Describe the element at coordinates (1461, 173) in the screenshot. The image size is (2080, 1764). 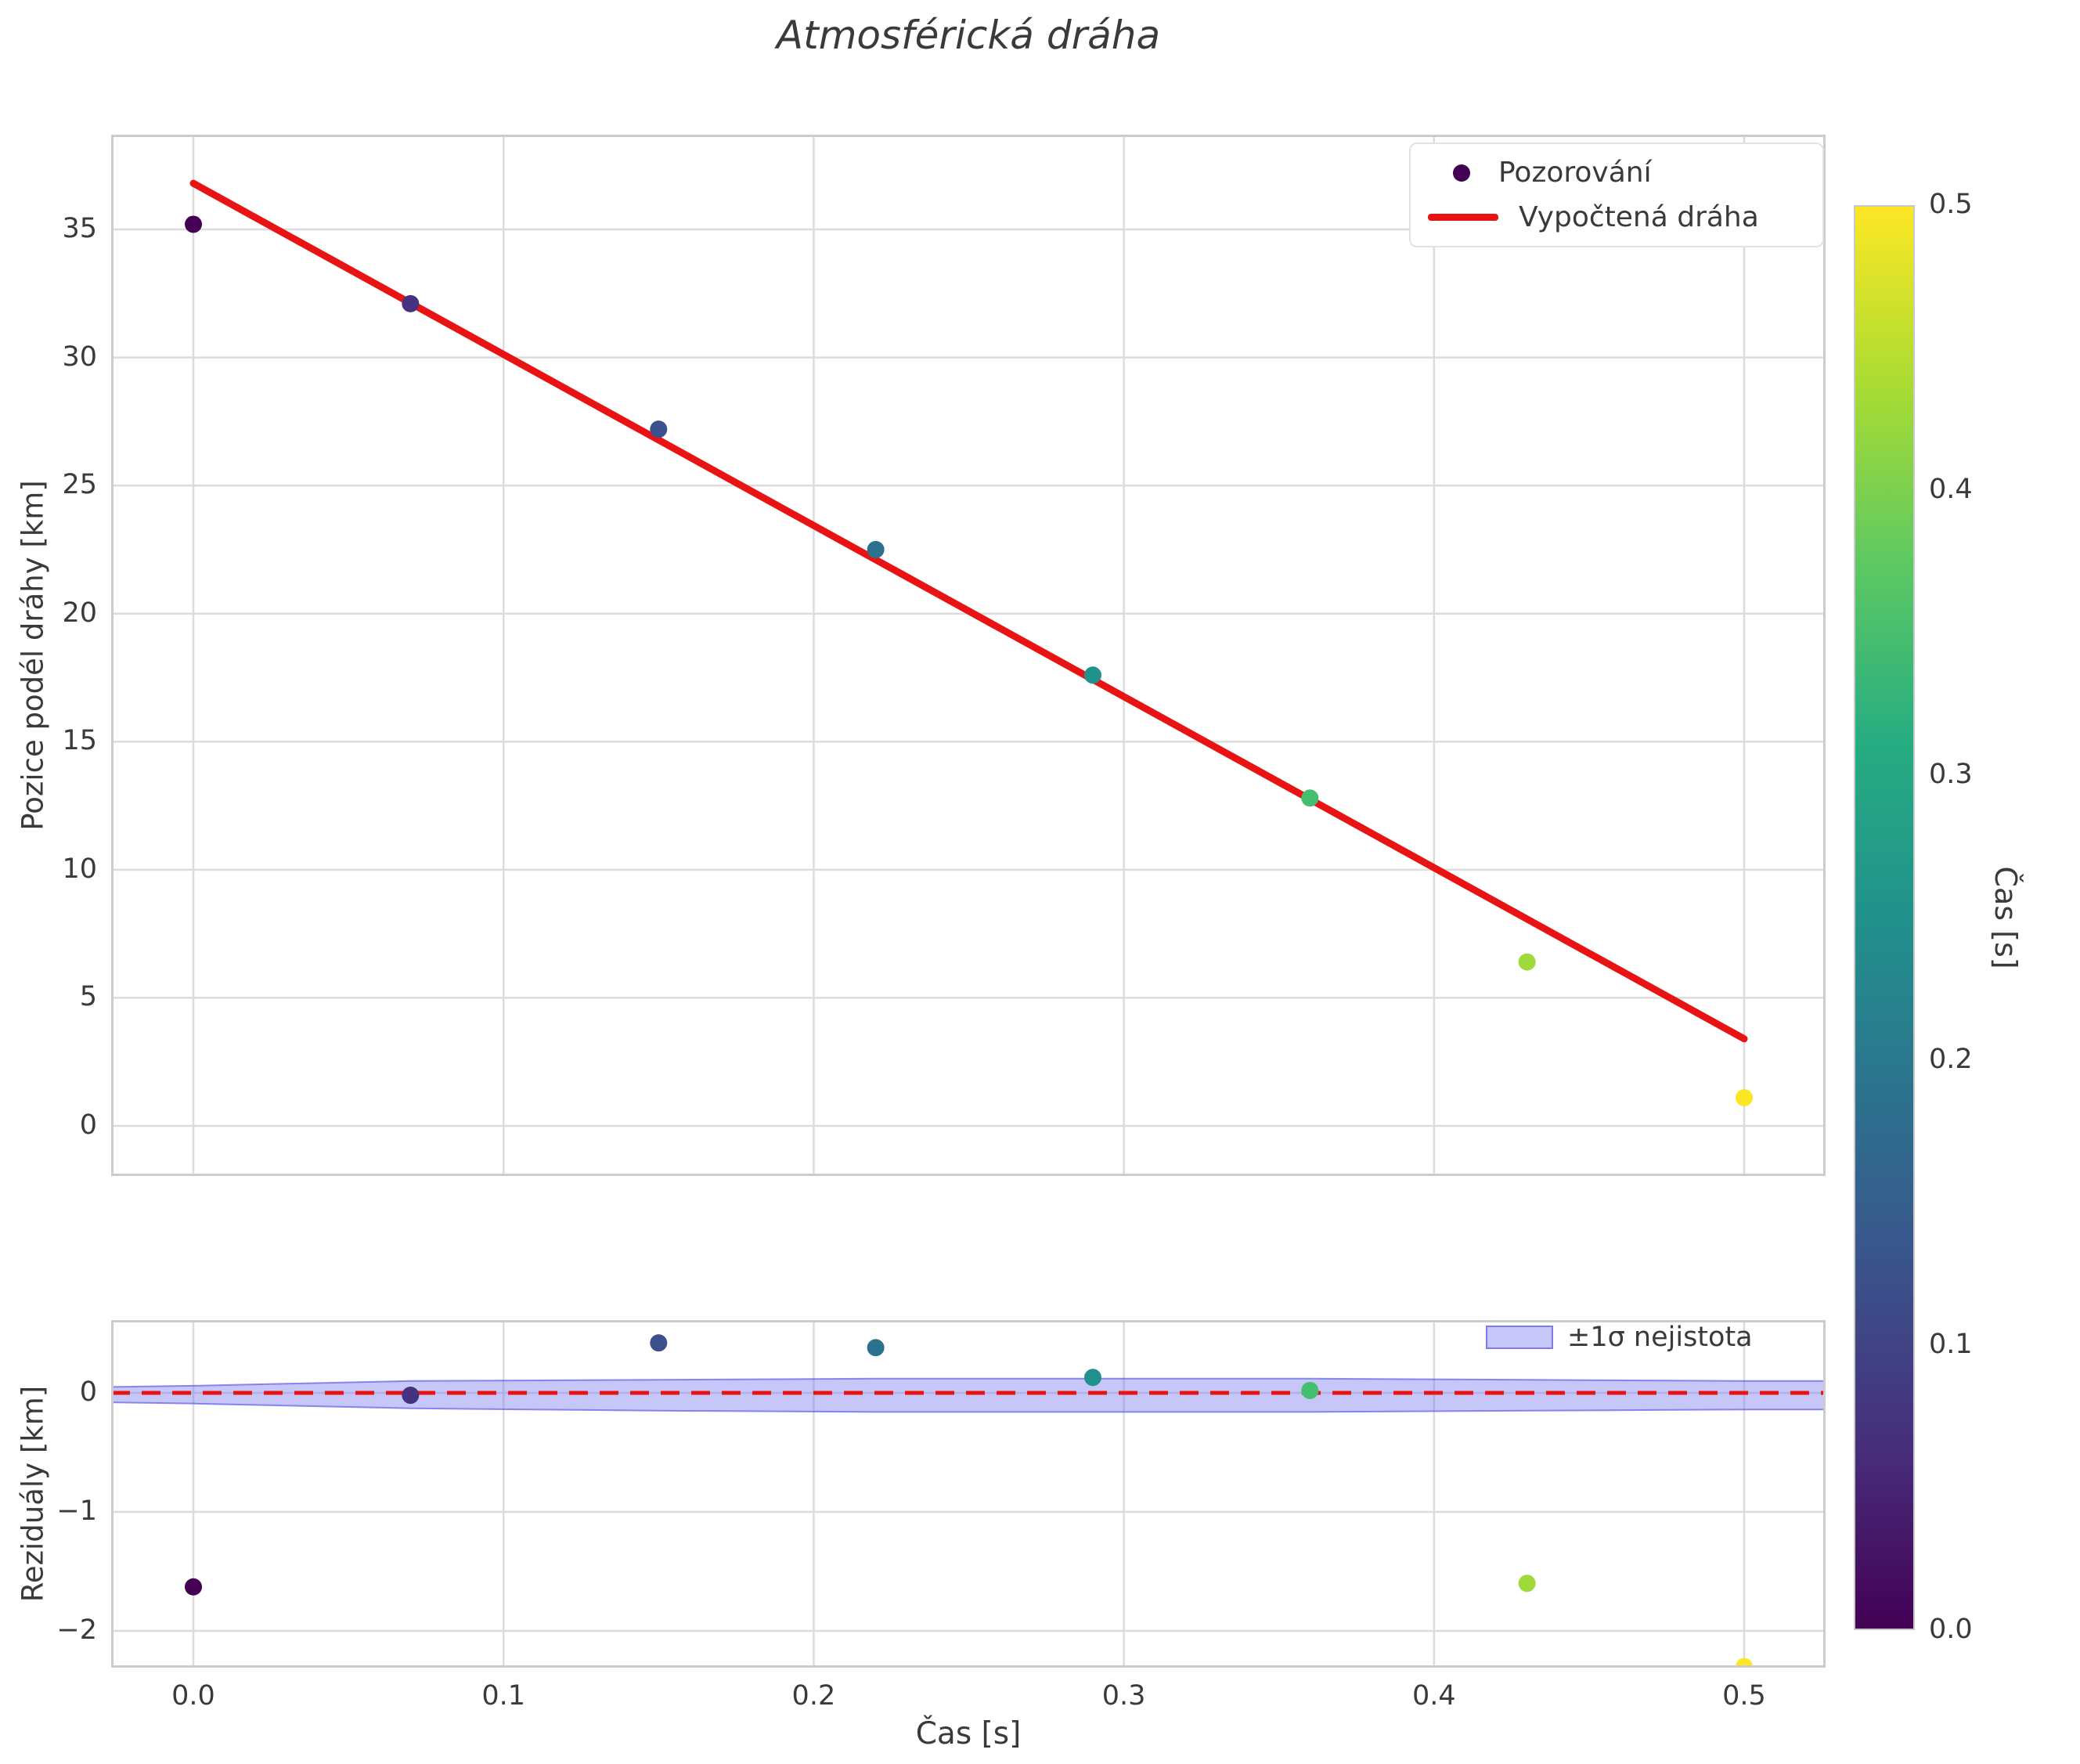
I see `observations-marker-icon` at that location.